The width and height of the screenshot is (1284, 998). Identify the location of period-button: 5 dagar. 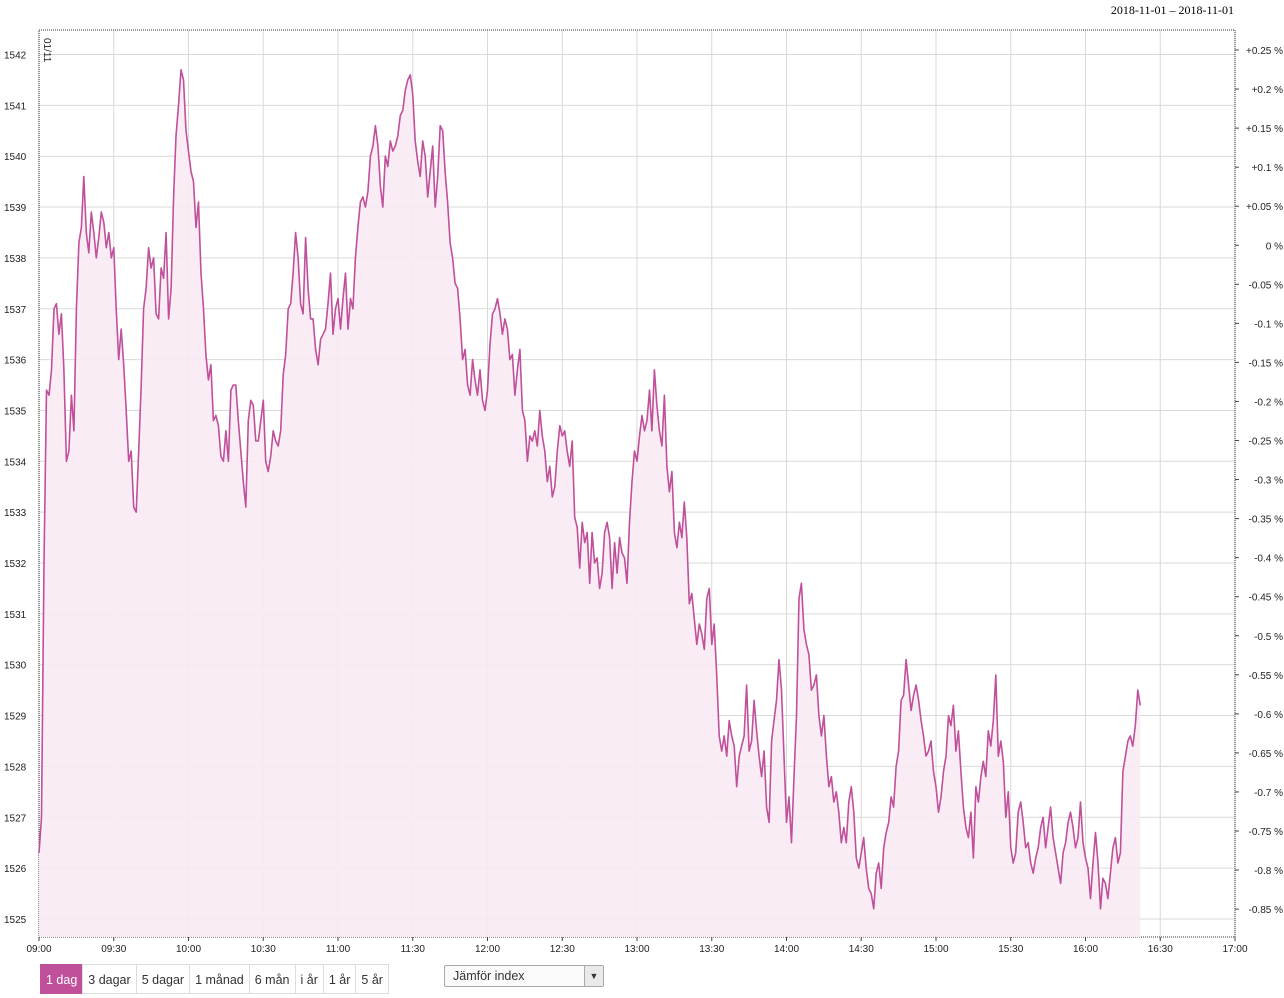
(163, 979).